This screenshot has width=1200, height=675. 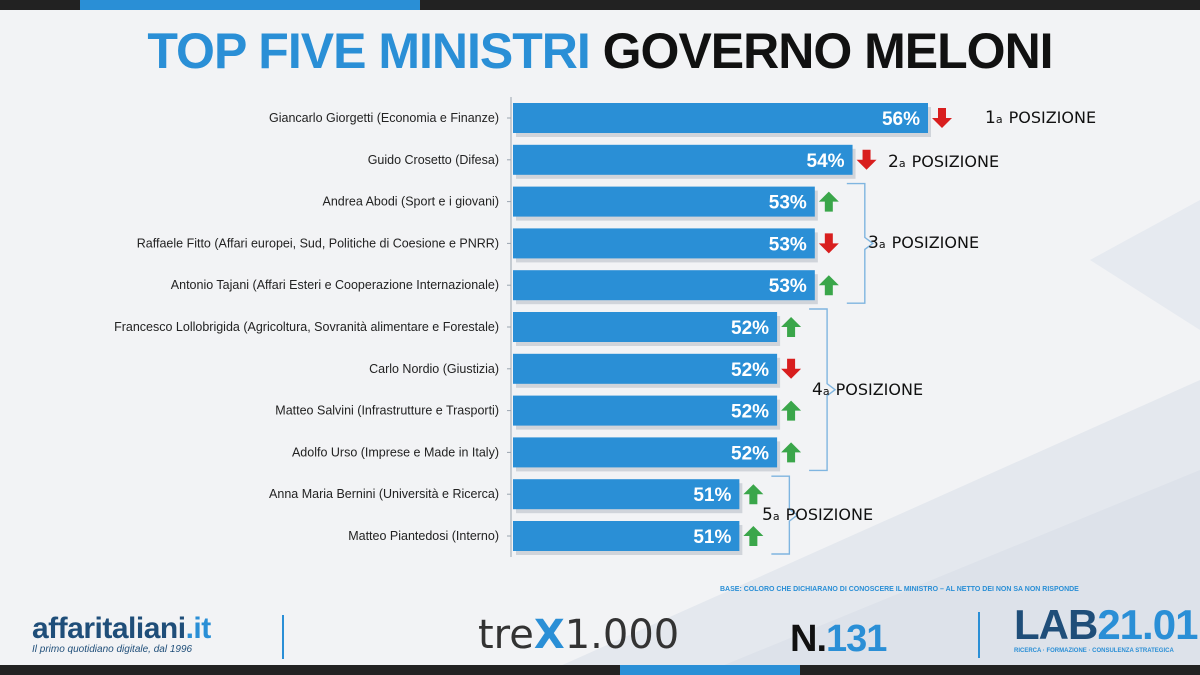 What do you see at coordinates (423, 536) in the screenshot?
I see `category-label: Matteo Piantedosi (Interno)` at bounding box center [423, 536].